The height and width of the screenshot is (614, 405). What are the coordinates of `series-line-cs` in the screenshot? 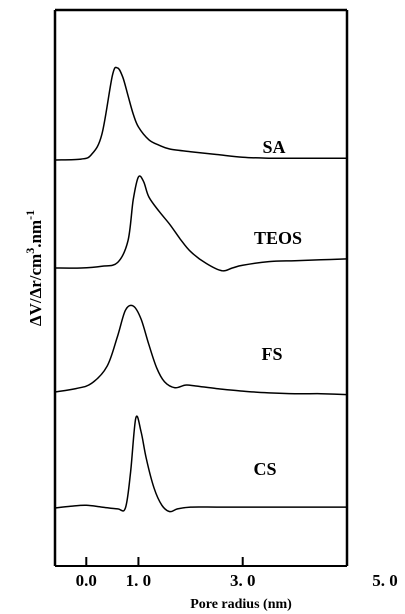 It's located at (200, 464).